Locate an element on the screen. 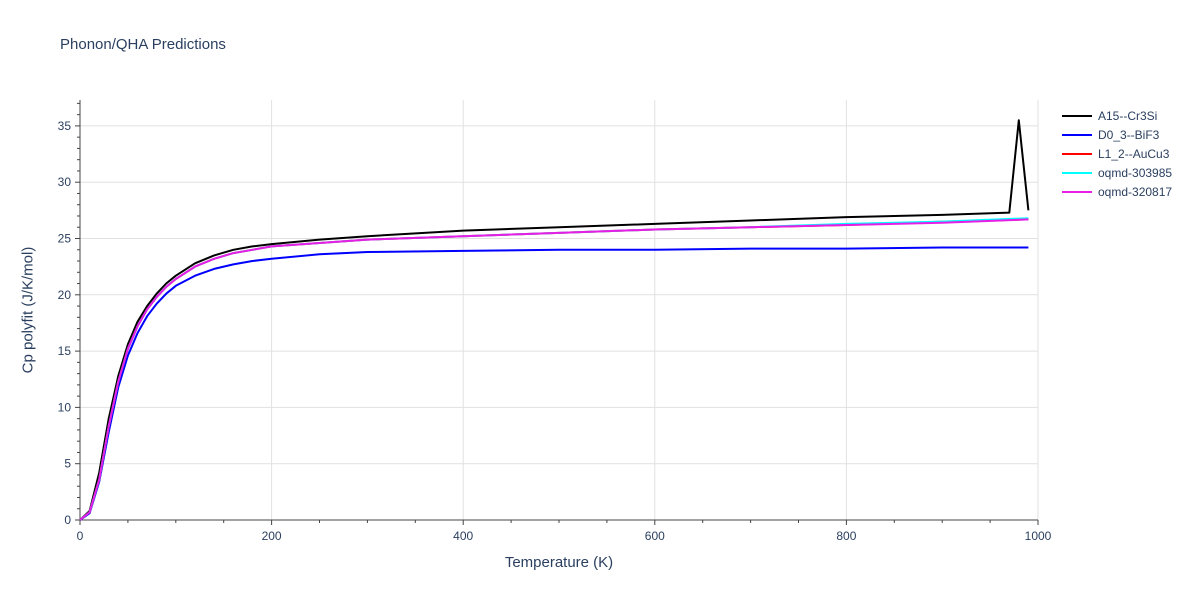 This screenshot has height=600, width=1200. y-tick-label: 35 is located at coordinates (65, 126).